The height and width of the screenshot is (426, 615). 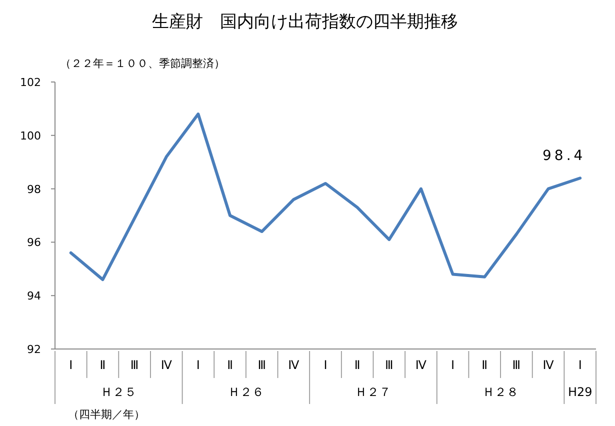 I want to click on data-label: 98.4, so click(x=564, y=156).